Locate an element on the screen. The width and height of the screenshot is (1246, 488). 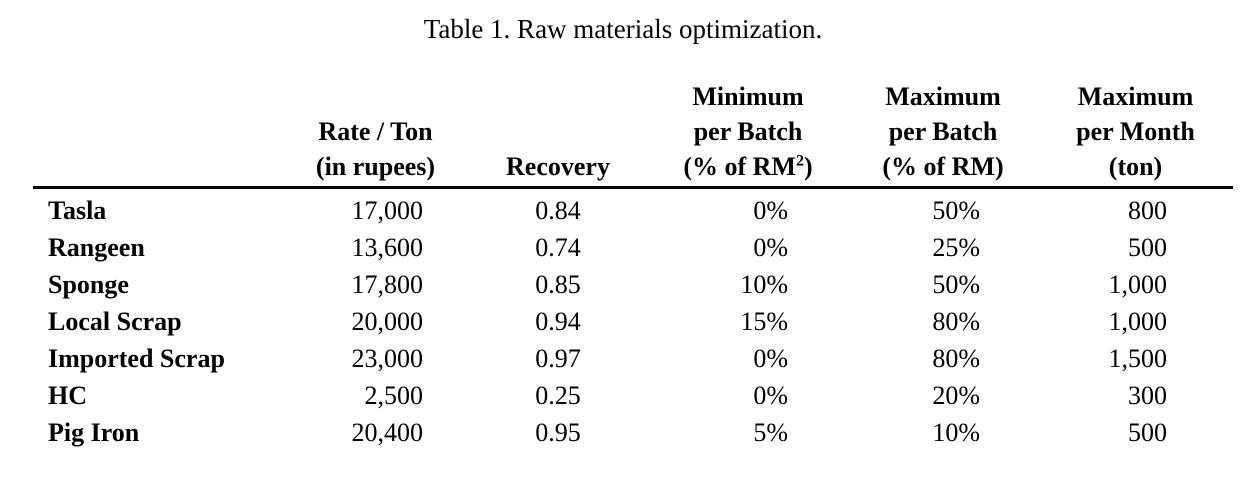
header-min-line3-pre: (% of RM is located at coordinates (739, 166).